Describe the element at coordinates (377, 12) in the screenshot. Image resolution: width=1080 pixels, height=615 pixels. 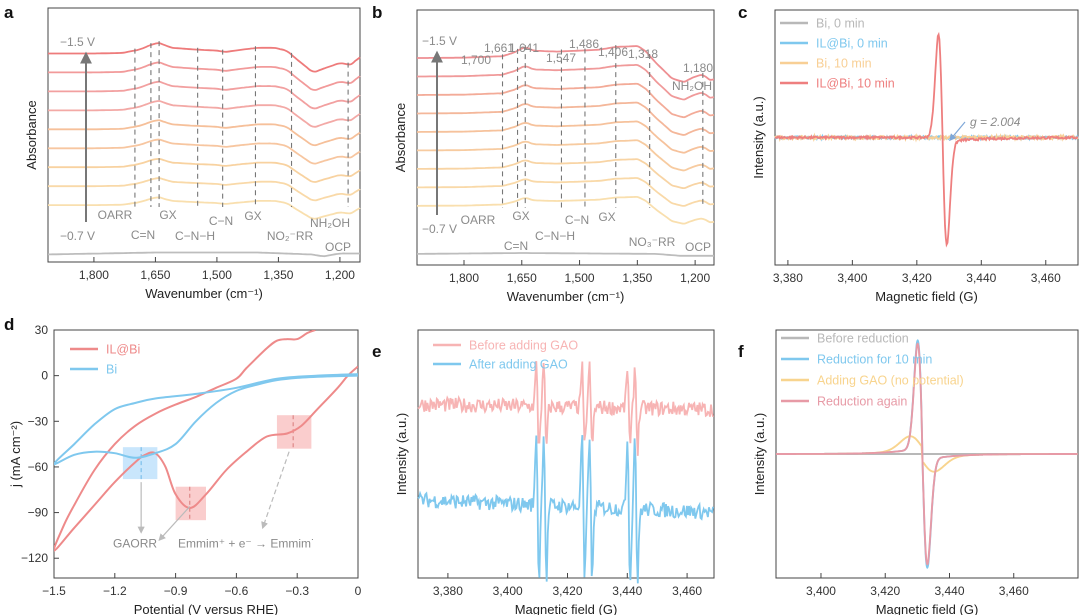
I see `panel-letter-b: b` at that location.